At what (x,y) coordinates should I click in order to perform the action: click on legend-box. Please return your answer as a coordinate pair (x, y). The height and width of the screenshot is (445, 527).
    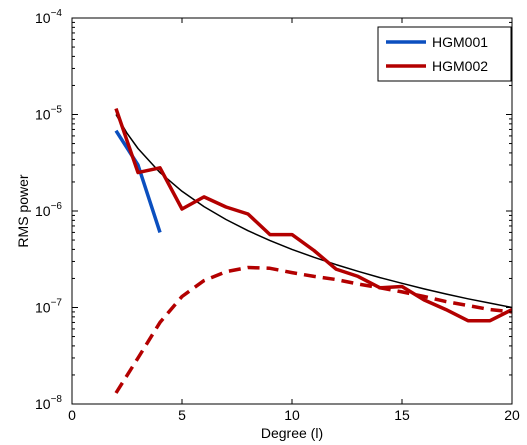
    Looking at the image, I should click on (444, 54).